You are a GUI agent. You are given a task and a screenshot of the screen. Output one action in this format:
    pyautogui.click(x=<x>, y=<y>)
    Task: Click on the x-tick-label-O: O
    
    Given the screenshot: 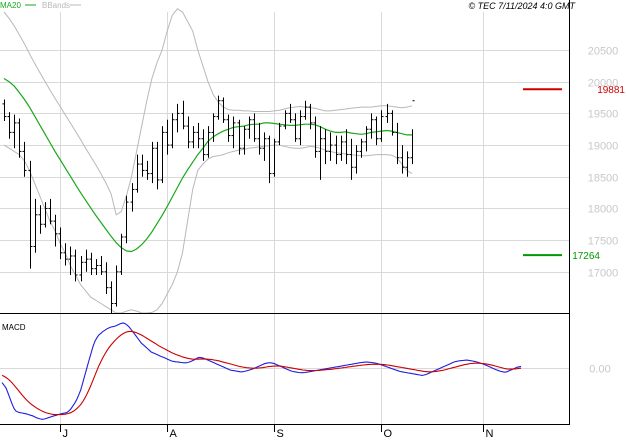 What is the action you would take?
    pyautogui.click(x=388, y=434)
    